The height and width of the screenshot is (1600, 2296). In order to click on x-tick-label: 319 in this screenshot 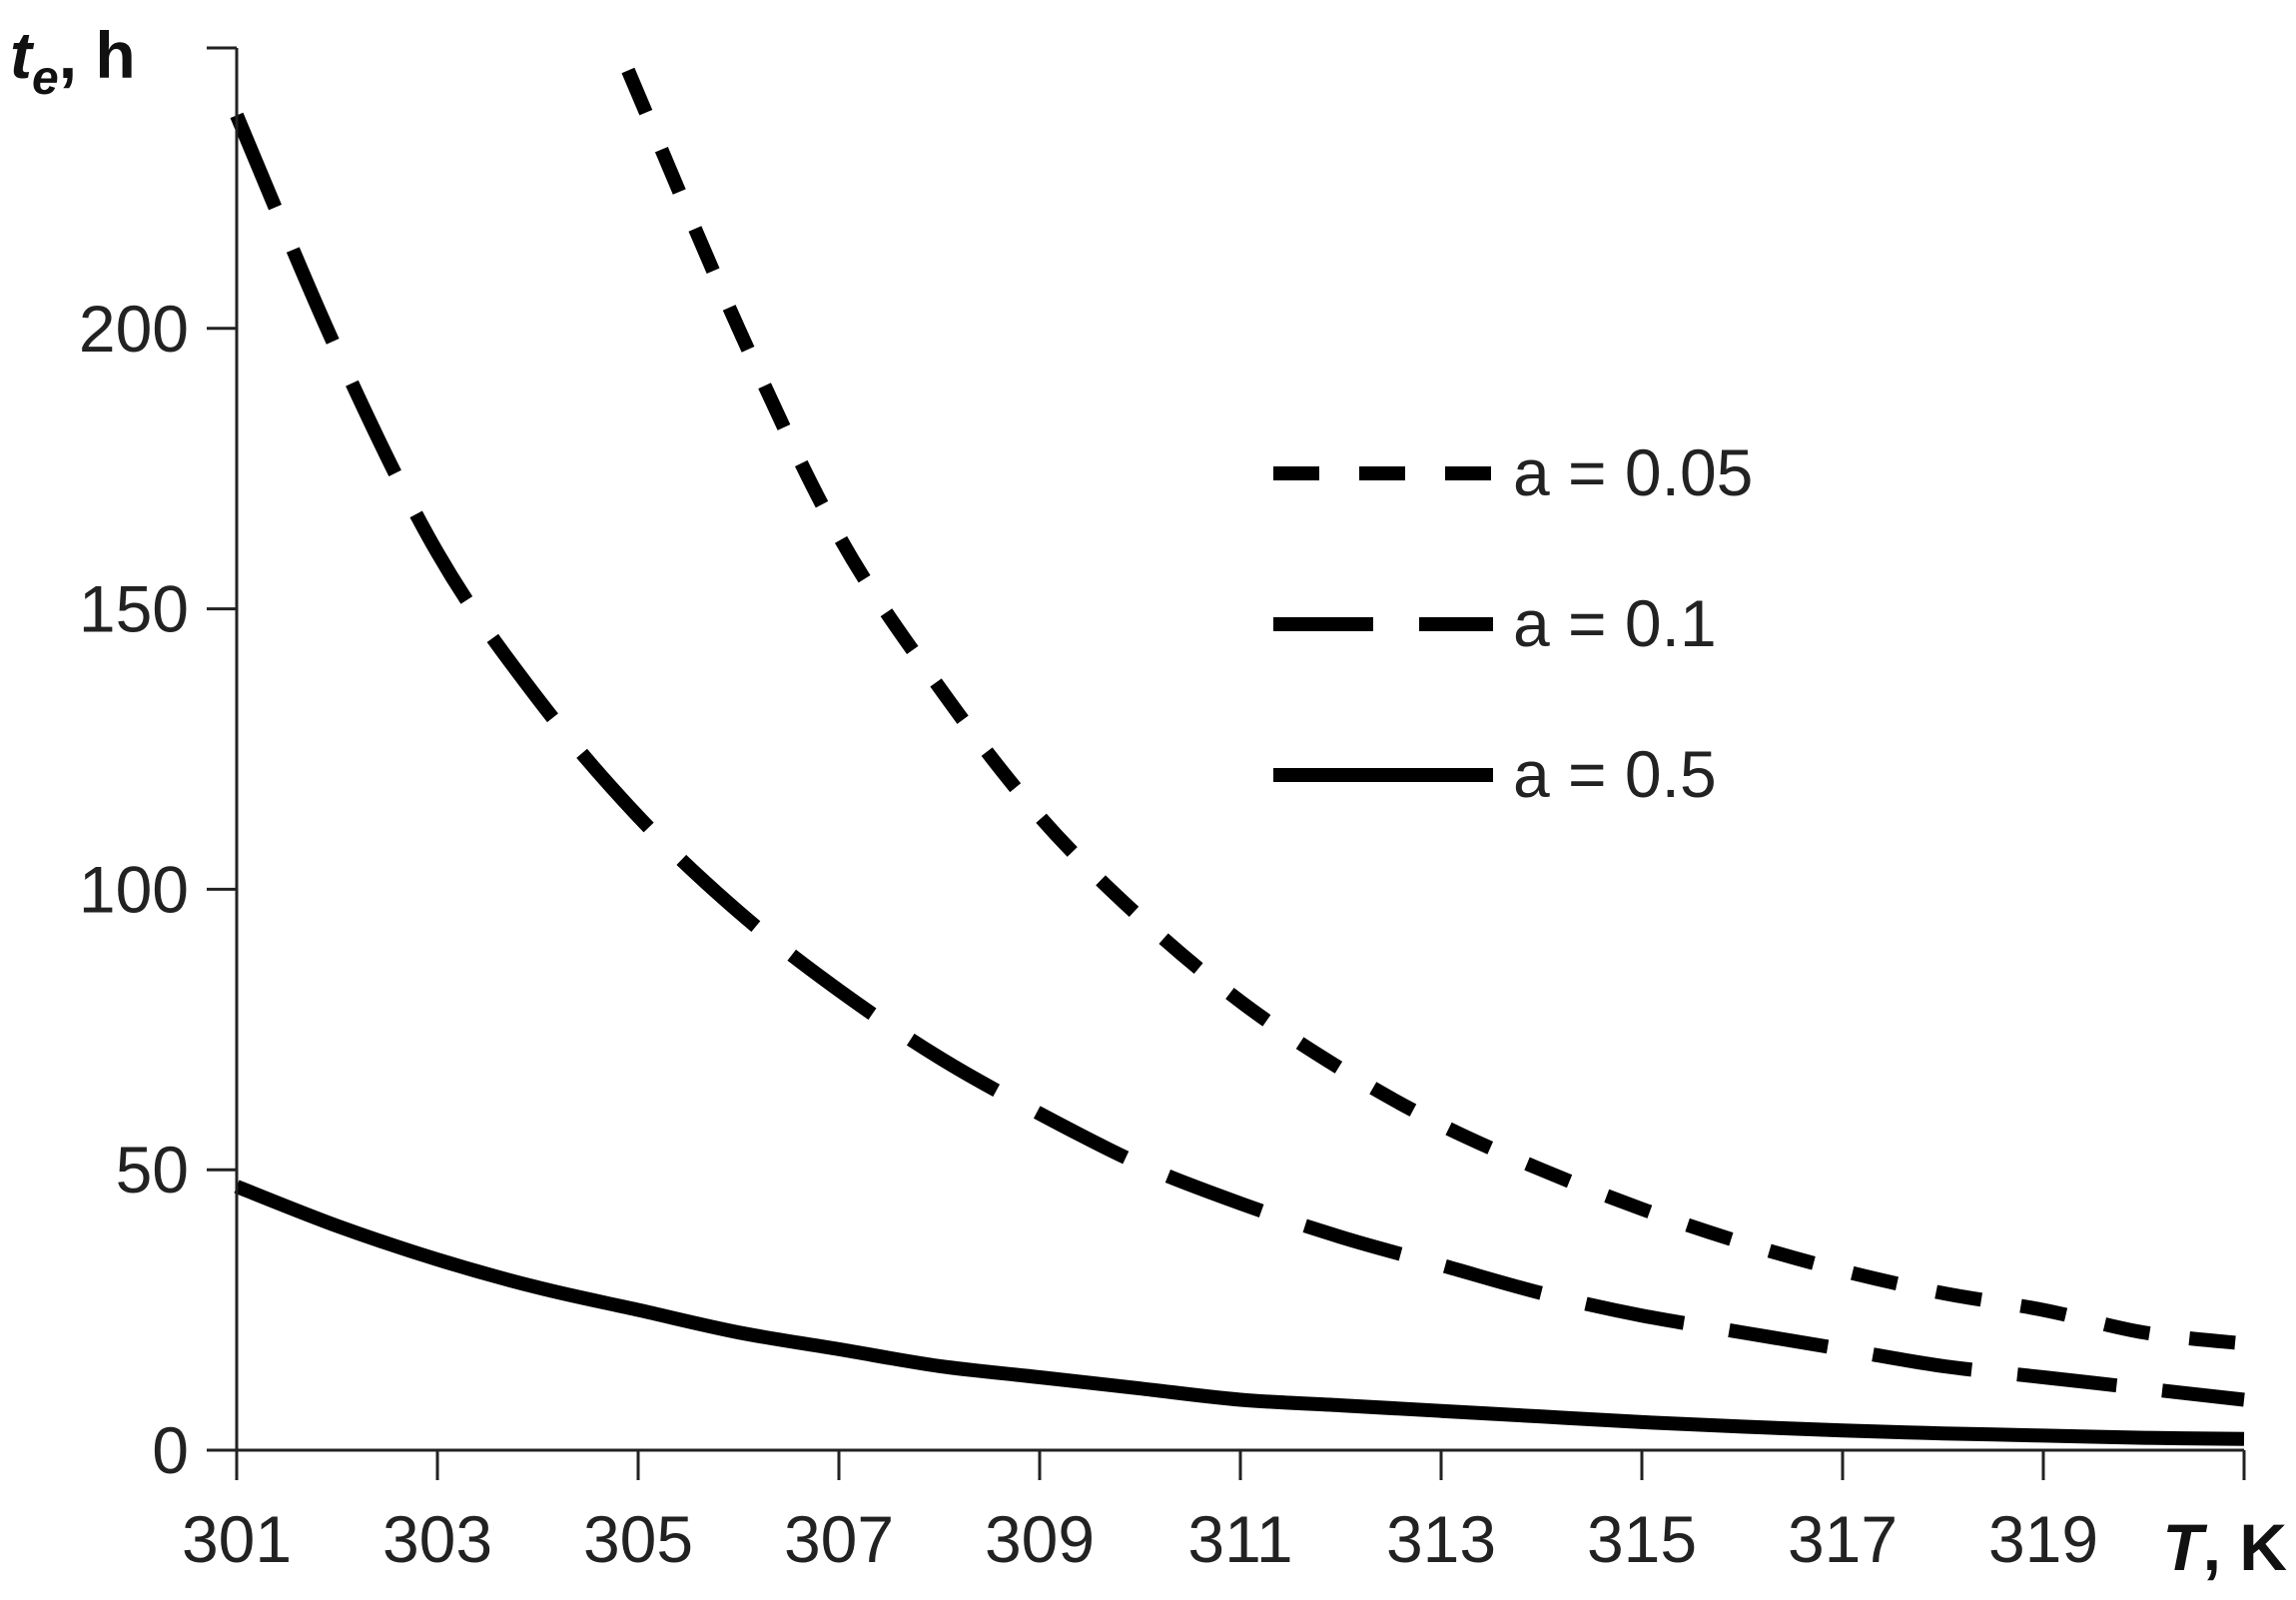, I will do `click(2043, 1539)`.